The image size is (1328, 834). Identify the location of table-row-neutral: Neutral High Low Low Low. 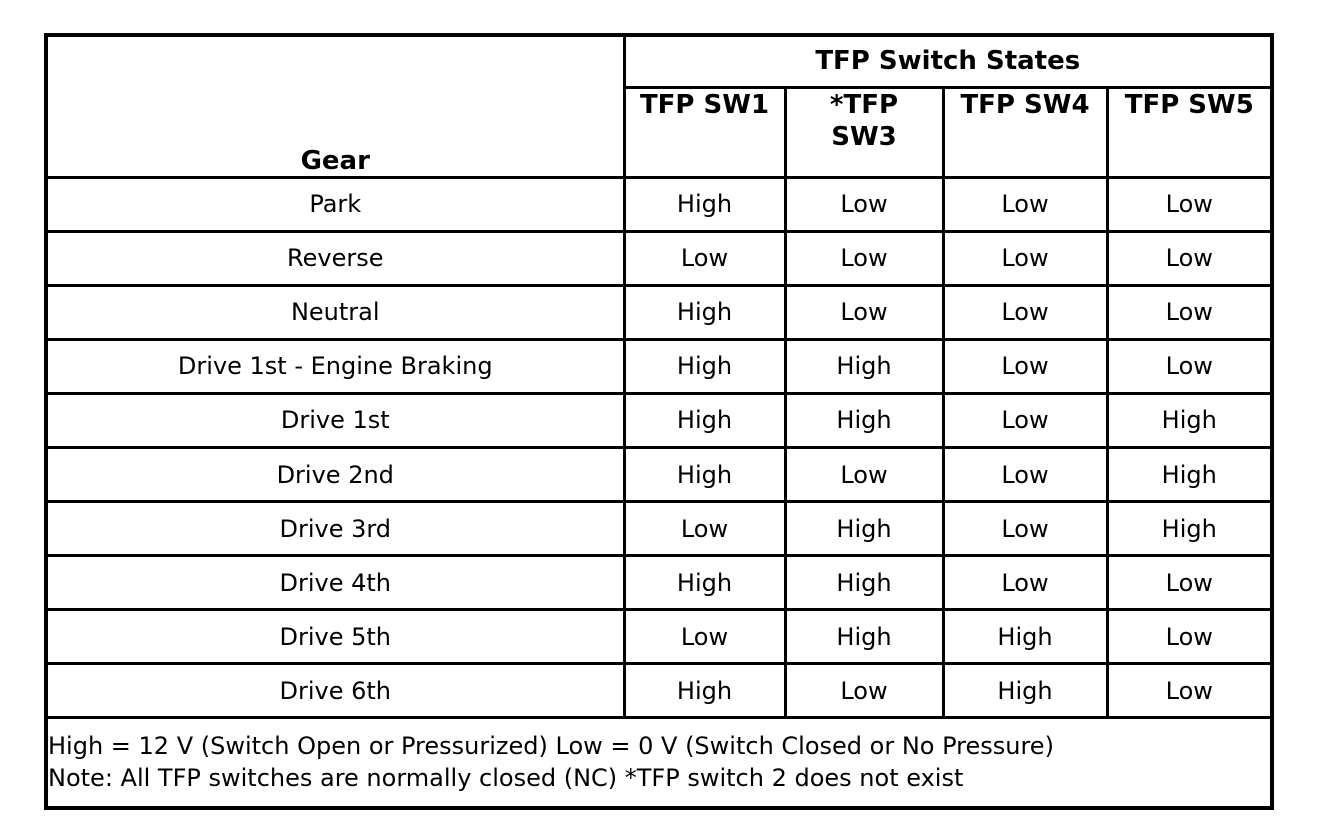
(659, 312).